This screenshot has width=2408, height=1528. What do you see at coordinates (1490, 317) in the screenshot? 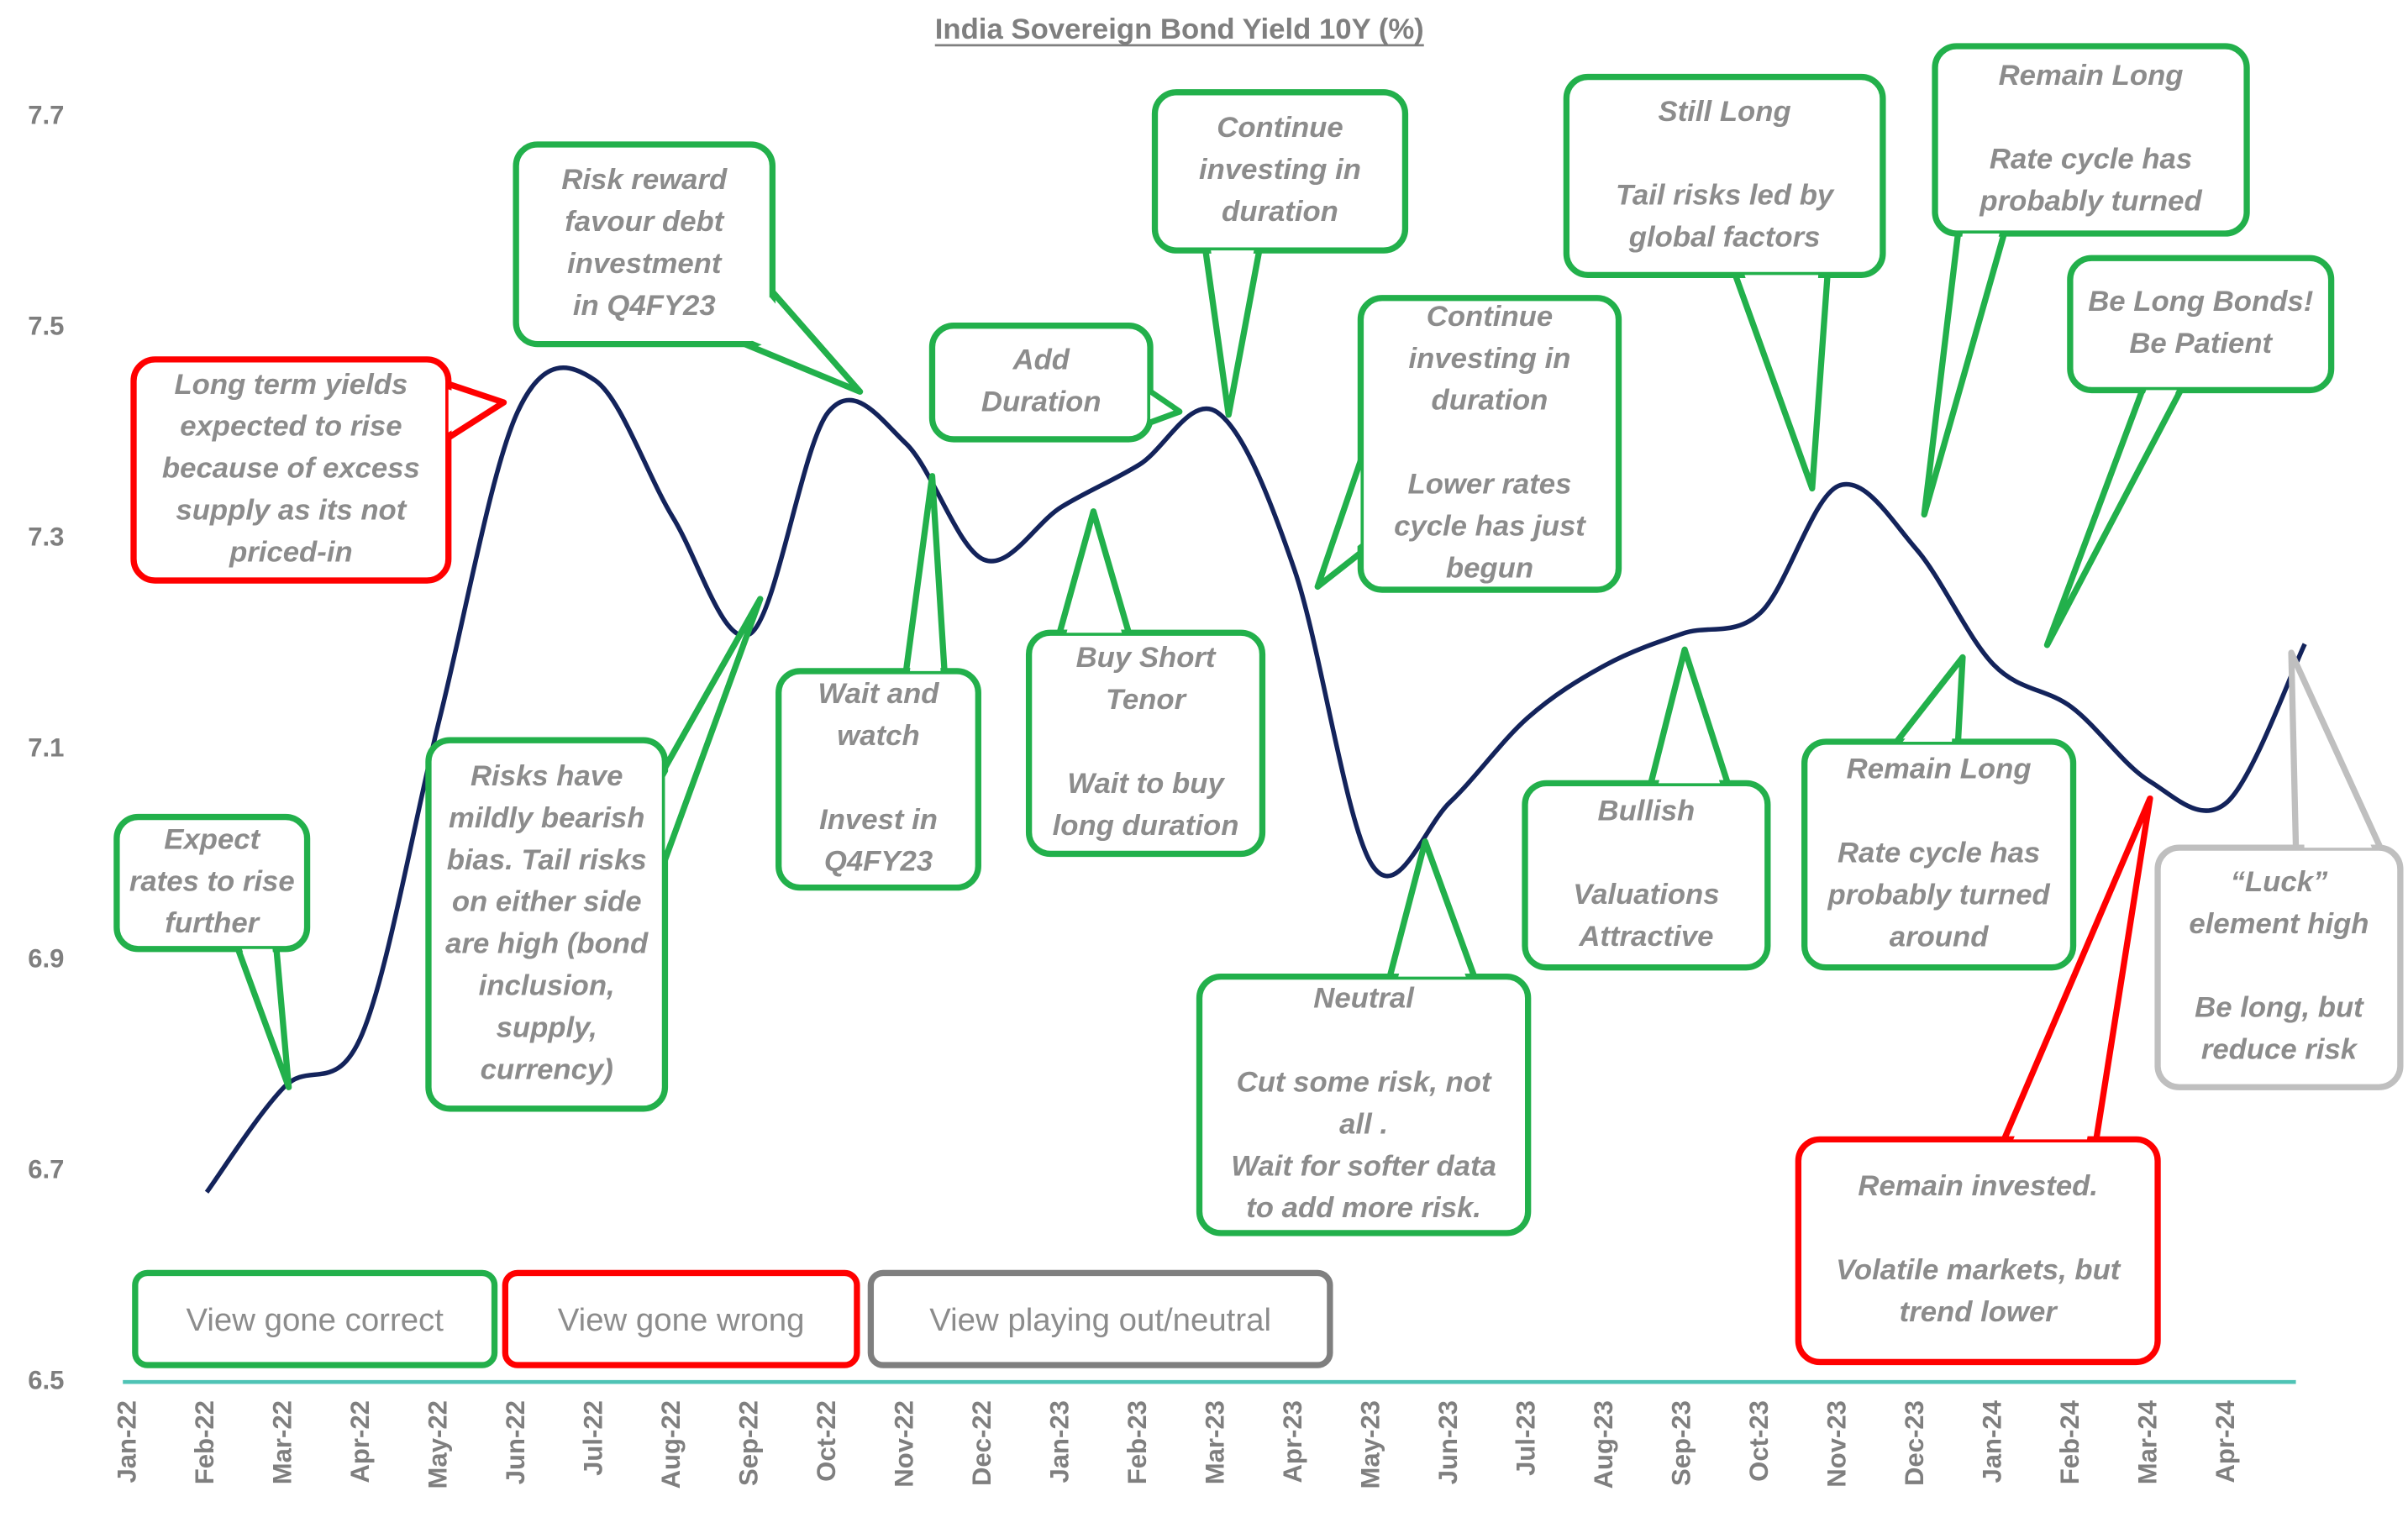
I see `callout-text: Continue` at bounding box center [1490, 317].